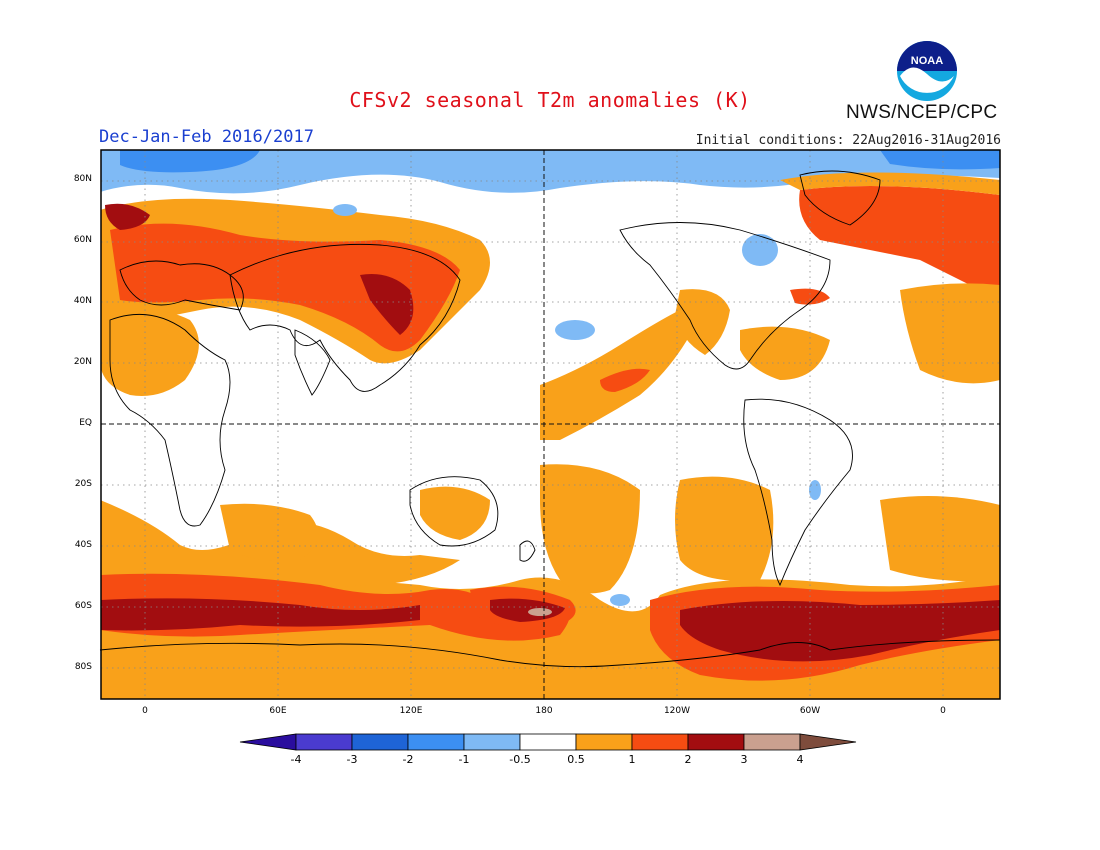 Image resolution: width=1100 pixels, height=850 pixels. I want to click on eurasia-red, so click(285, 287).